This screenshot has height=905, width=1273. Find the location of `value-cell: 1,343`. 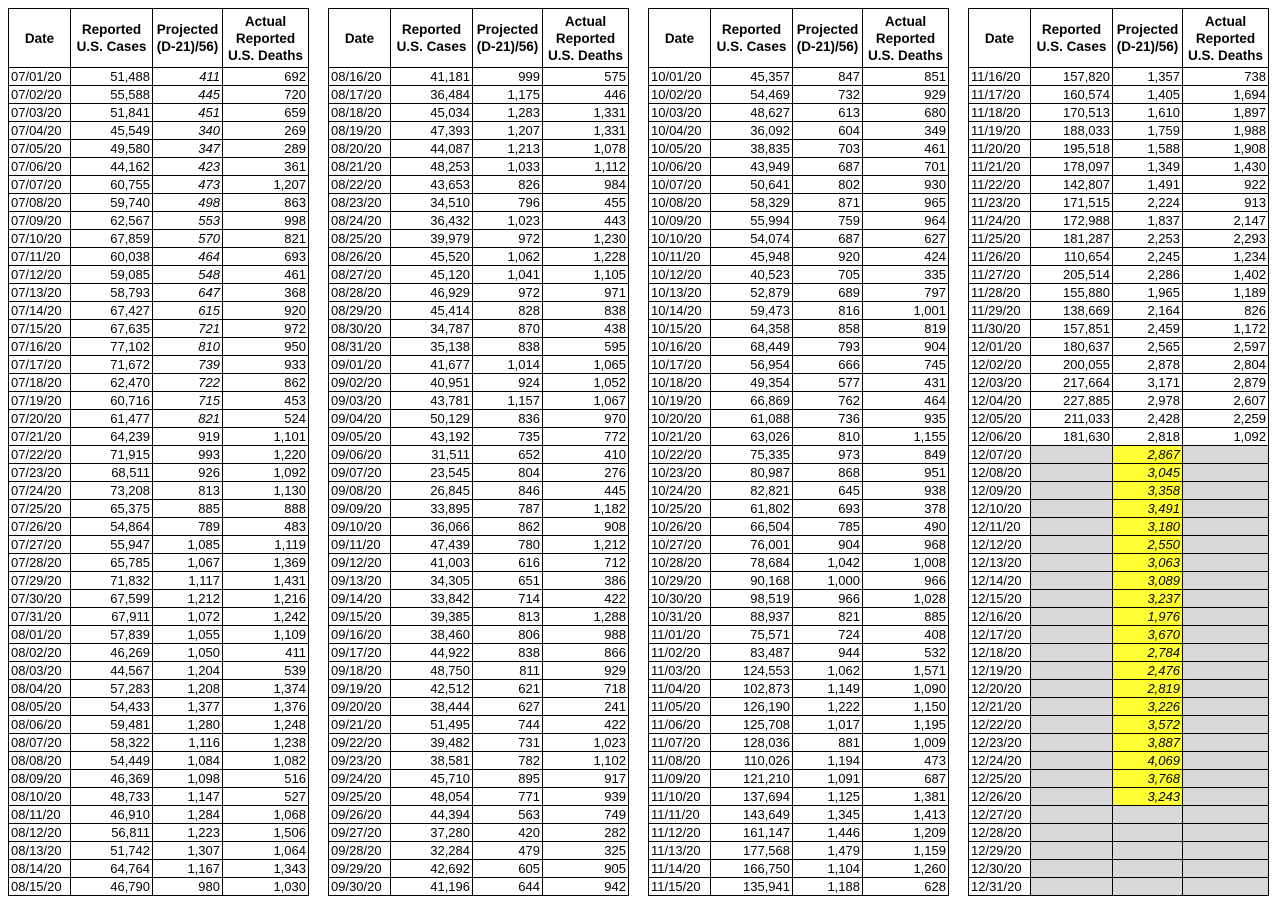

value-cell: 1,343 is located at coordinates (265, 868).